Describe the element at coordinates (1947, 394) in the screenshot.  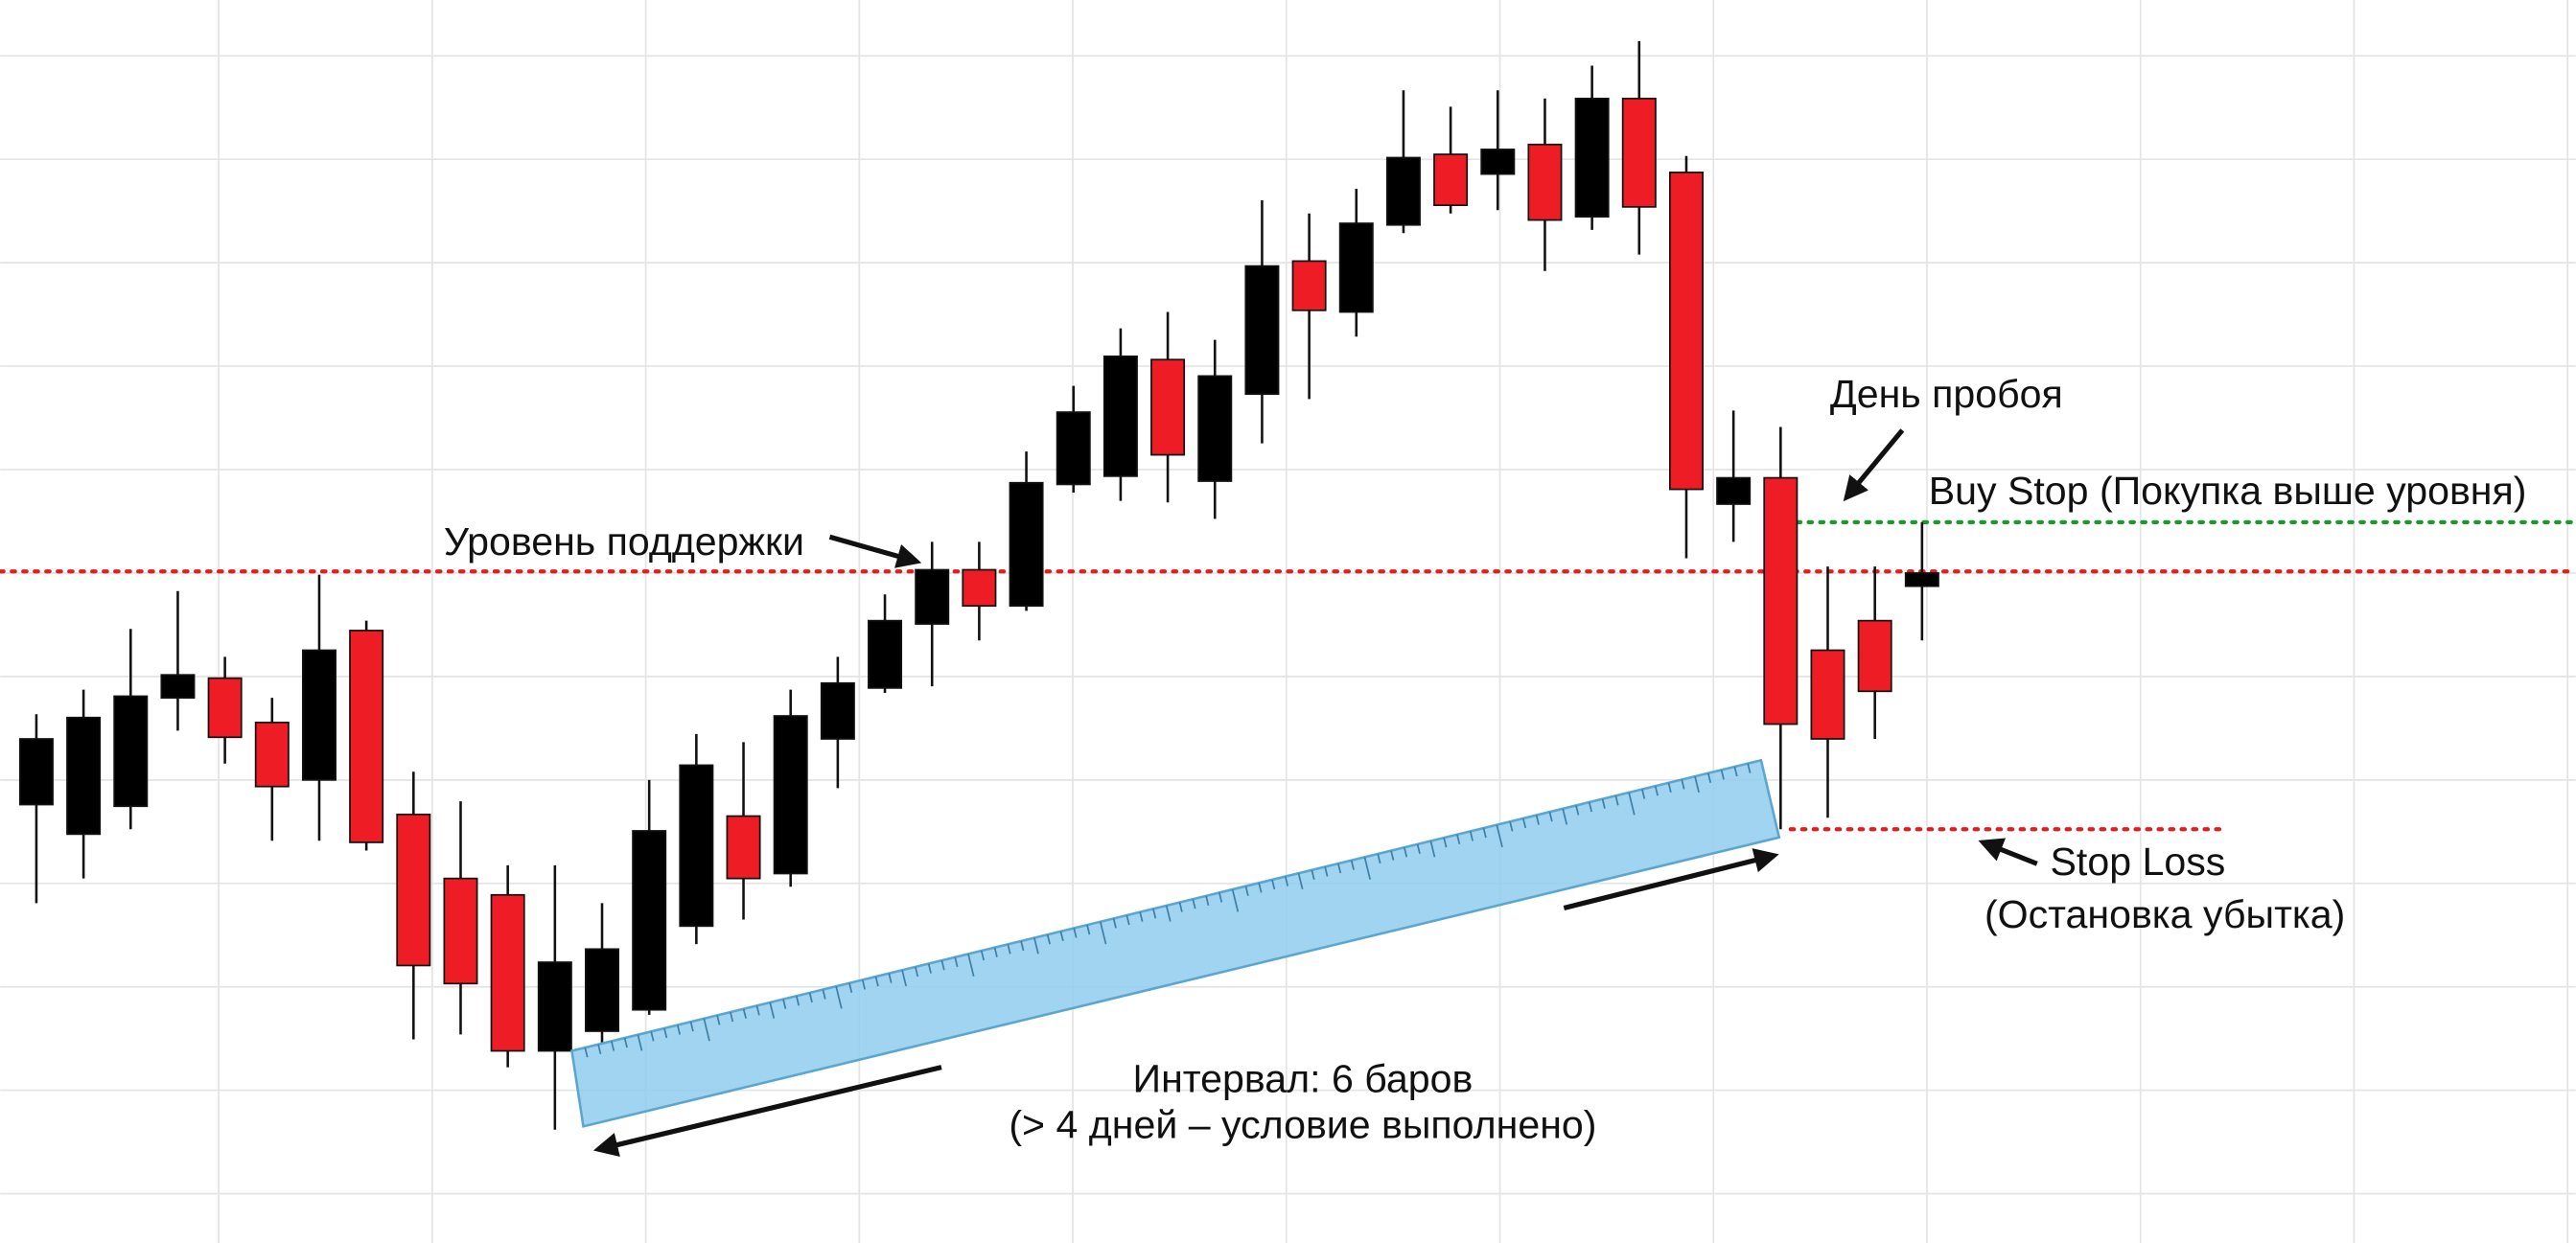
I see `annotation: День пробоя` at that location.